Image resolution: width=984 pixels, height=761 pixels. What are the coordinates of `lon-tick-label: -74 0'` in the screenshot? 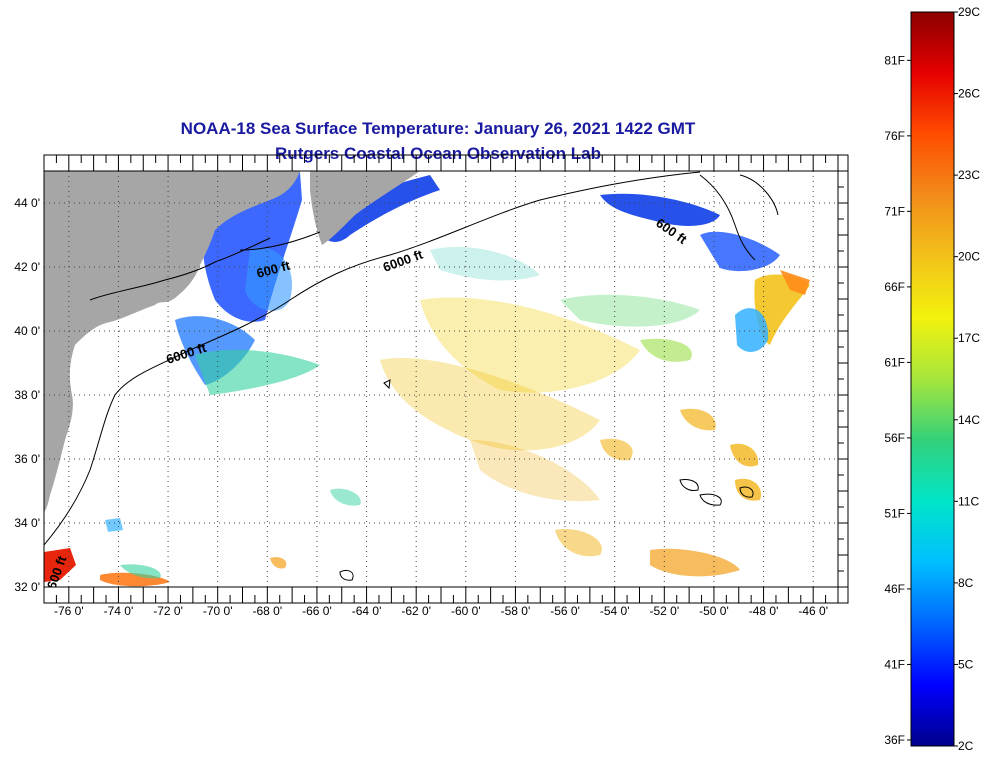 It's located at (119, 611).